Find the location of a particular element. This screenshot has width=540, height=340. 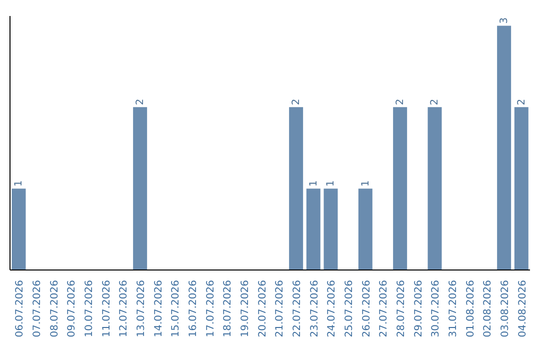

x-tick-label: 30.07.2026 is located at coordinates (436, 309).